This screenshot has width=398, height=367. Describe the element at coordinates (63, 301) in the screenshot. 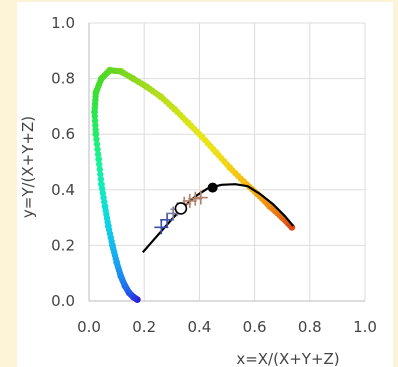

I see `y-tick-label: 0.0` at that location.